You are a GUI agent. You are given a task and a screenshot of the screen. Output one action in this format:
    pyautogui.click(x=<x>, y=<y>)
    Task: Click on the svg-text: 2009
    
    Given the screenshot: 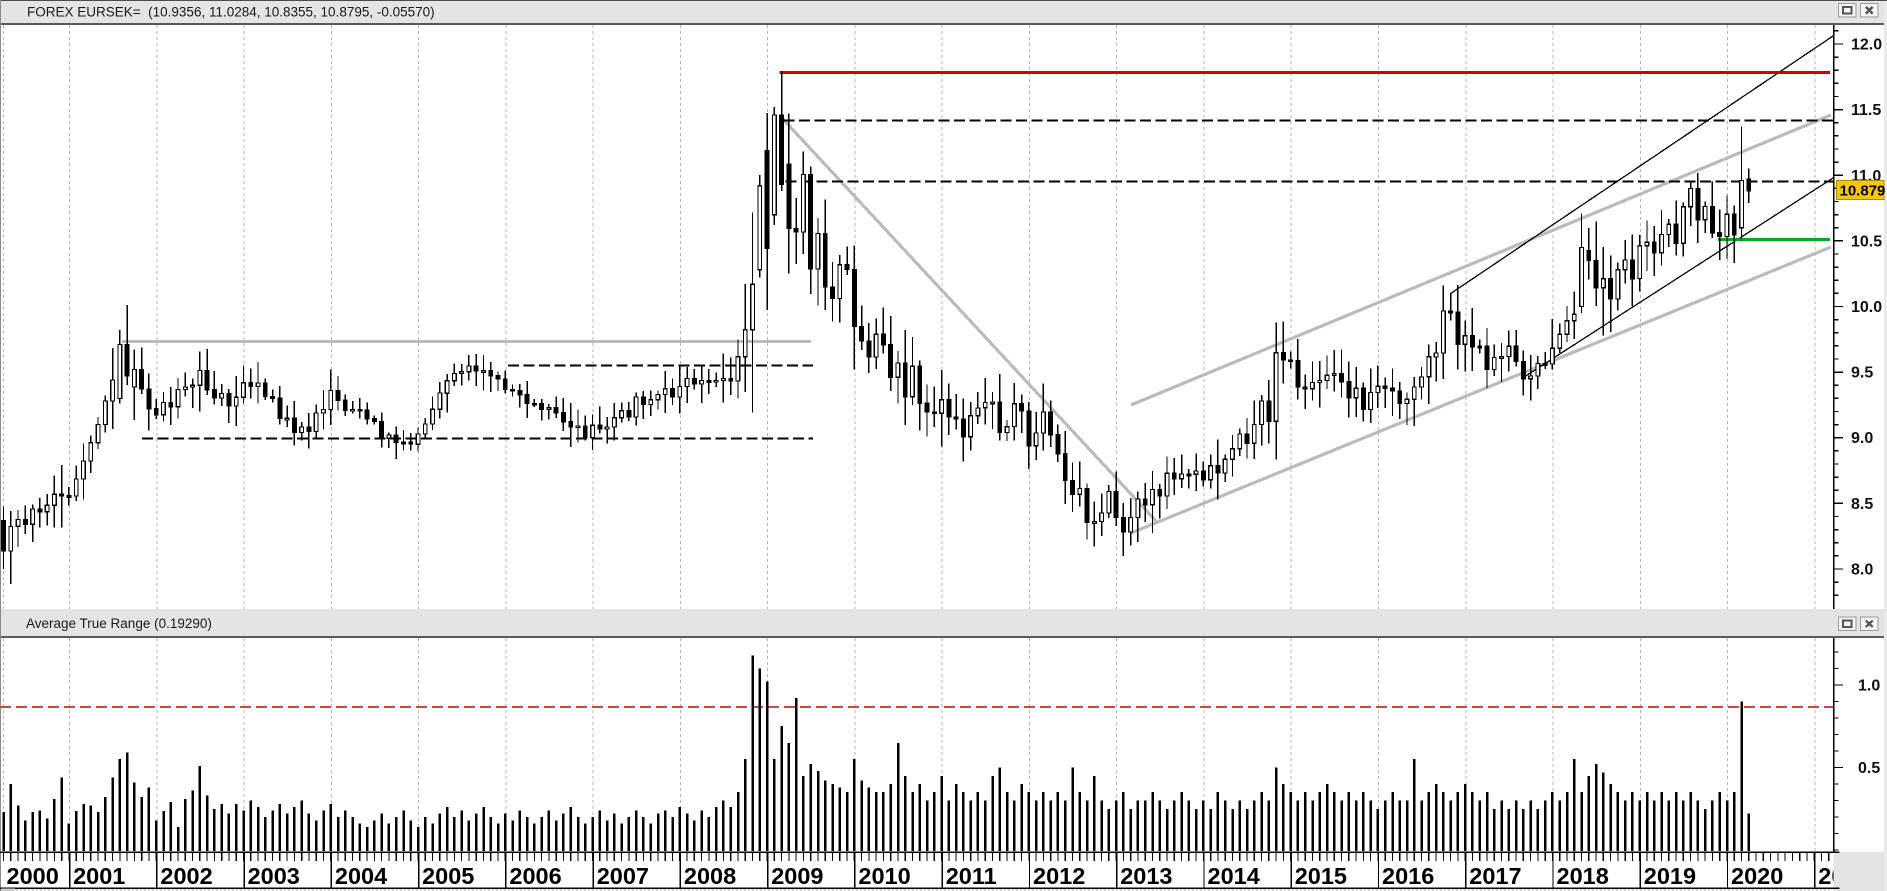 What is the action you would take?
    pyautogui.click(x=797, y=876)
    